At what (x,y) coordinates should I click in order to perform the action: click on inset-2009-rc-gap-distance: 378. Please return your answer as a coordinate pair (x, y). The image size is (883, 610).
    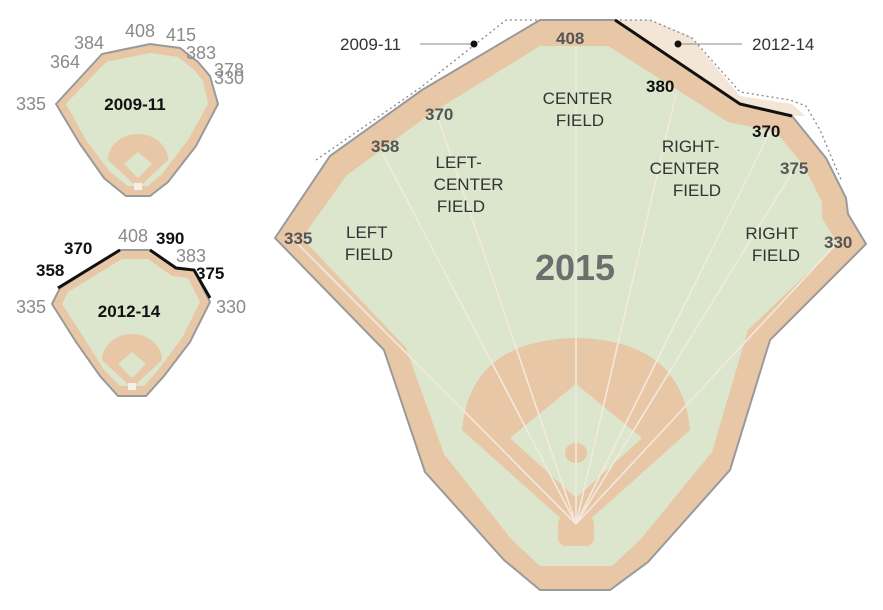
    Looking at the image, I should click on (229, 70).